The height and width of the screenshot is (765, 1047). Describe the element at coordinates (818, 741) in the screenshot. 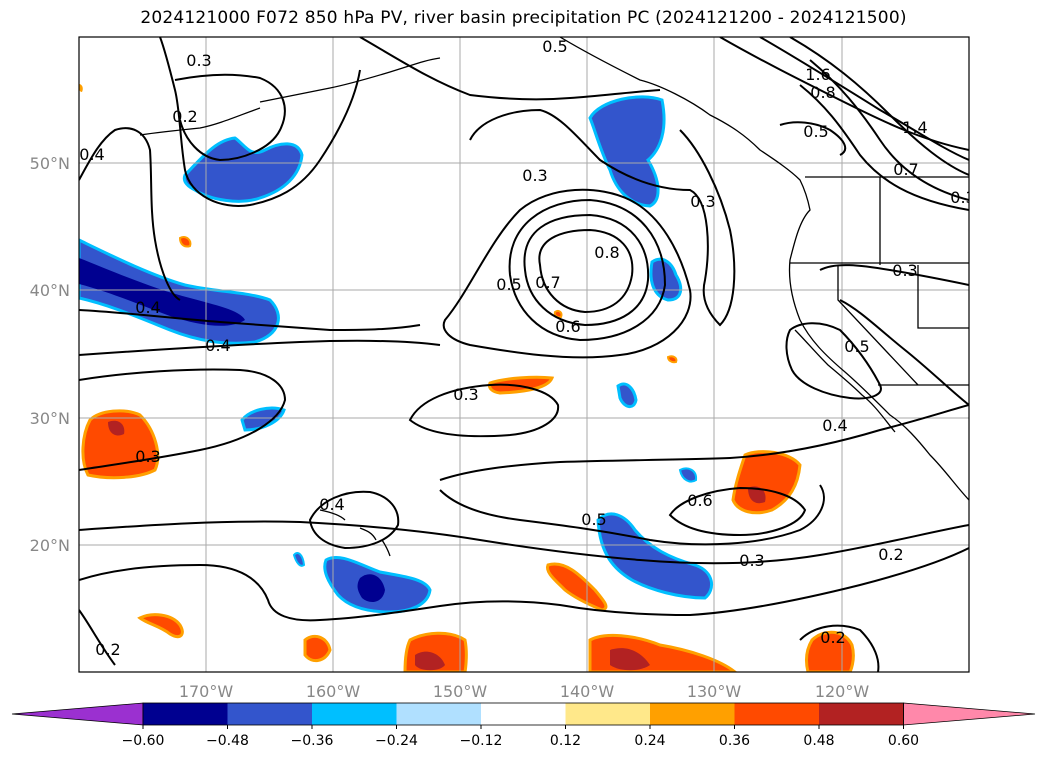

I see `colorbar-tick-label: 0.48` at that location.